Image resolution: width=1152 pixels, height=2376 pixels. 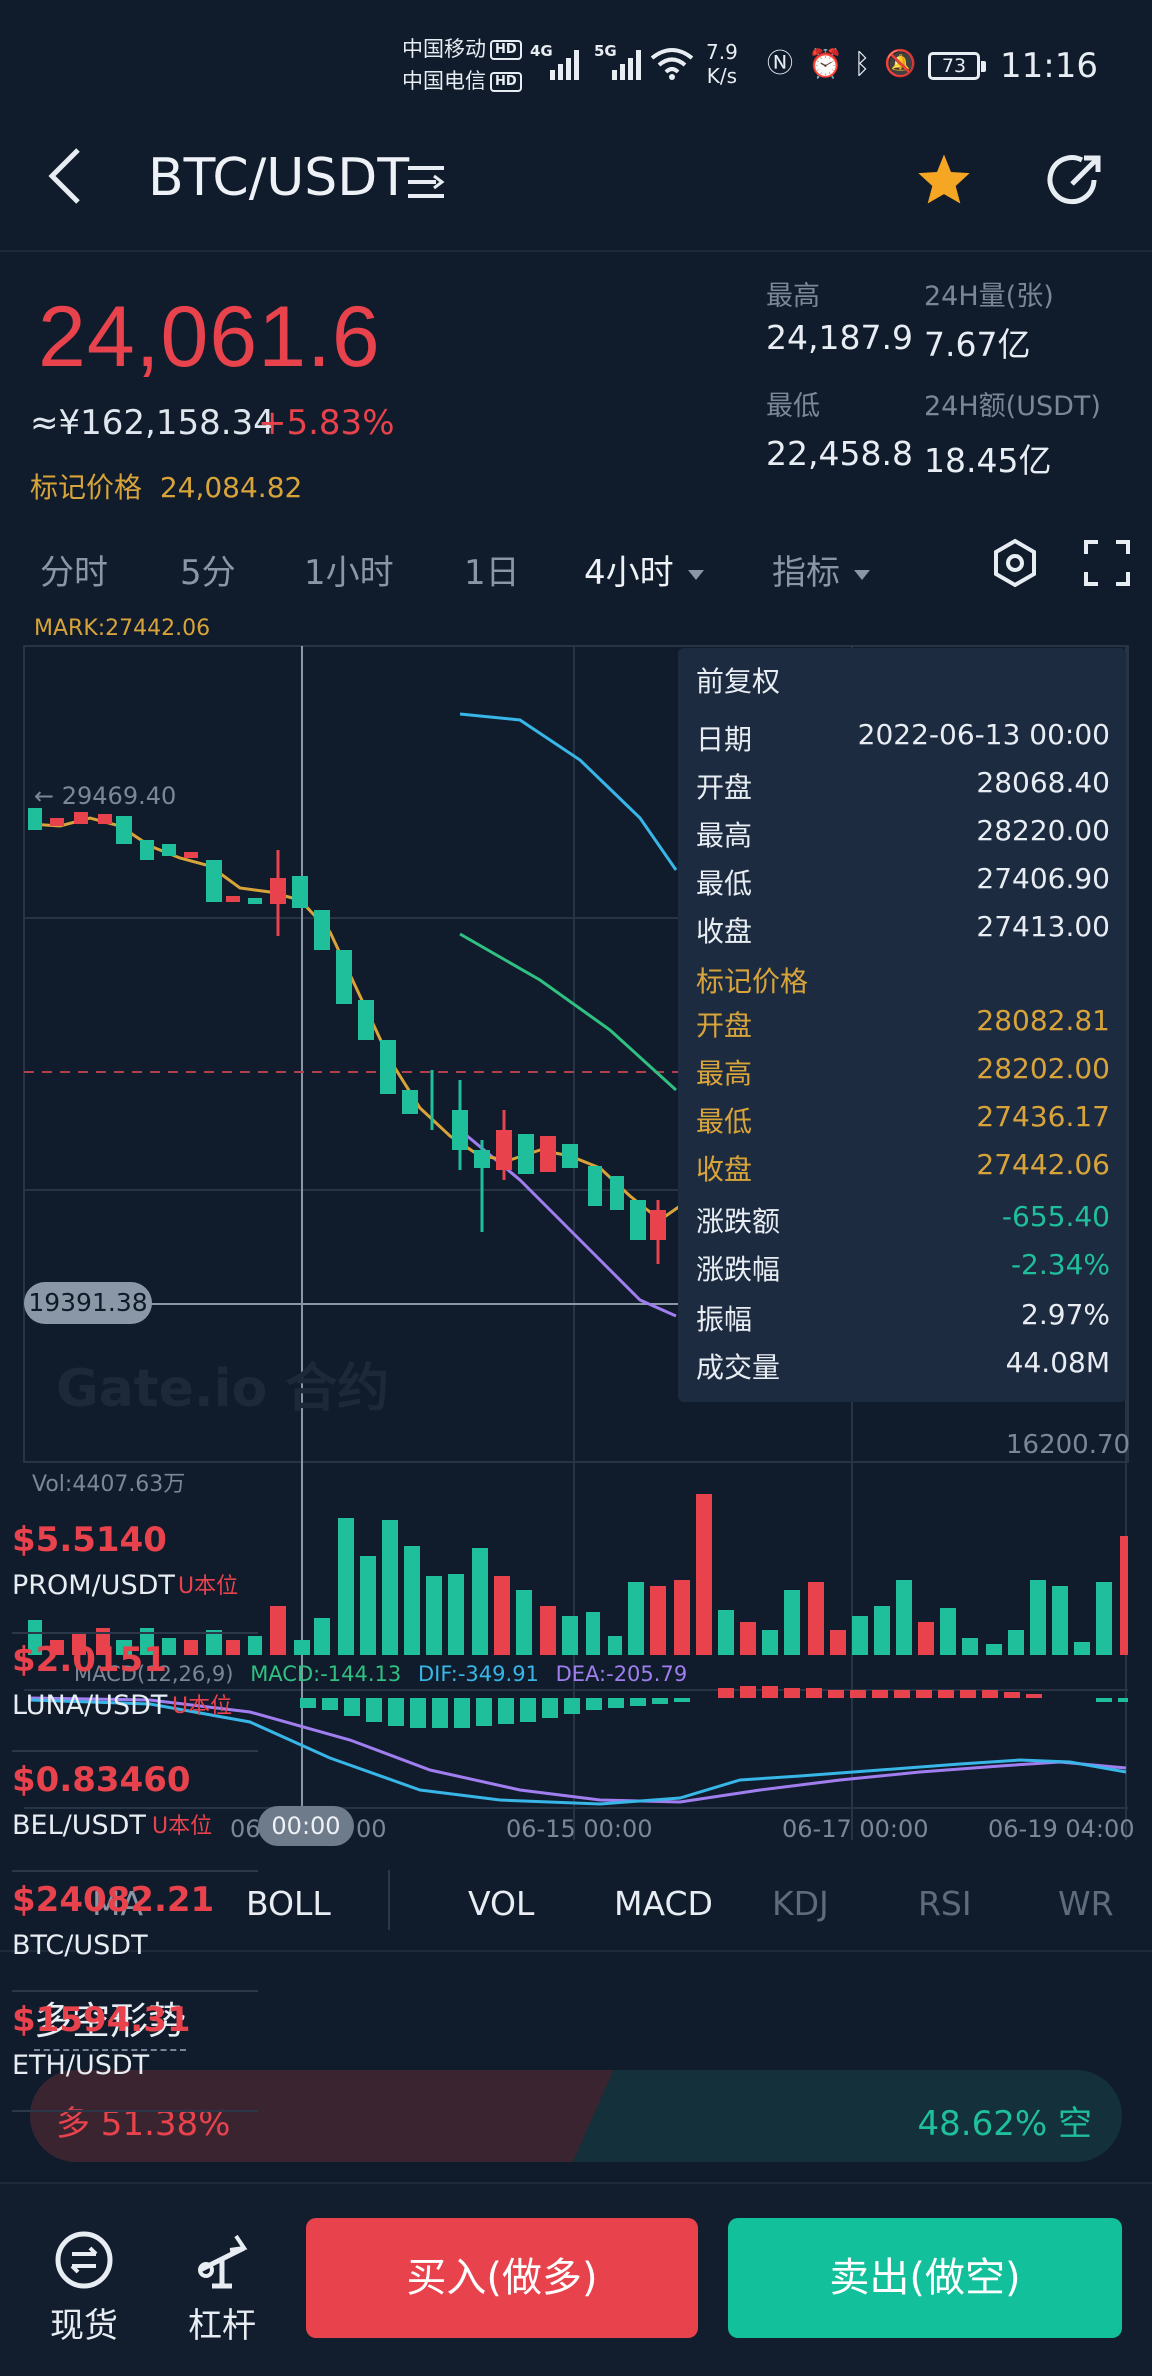 I want to click on tab-5min: 5分, so click(x=208, y=573).